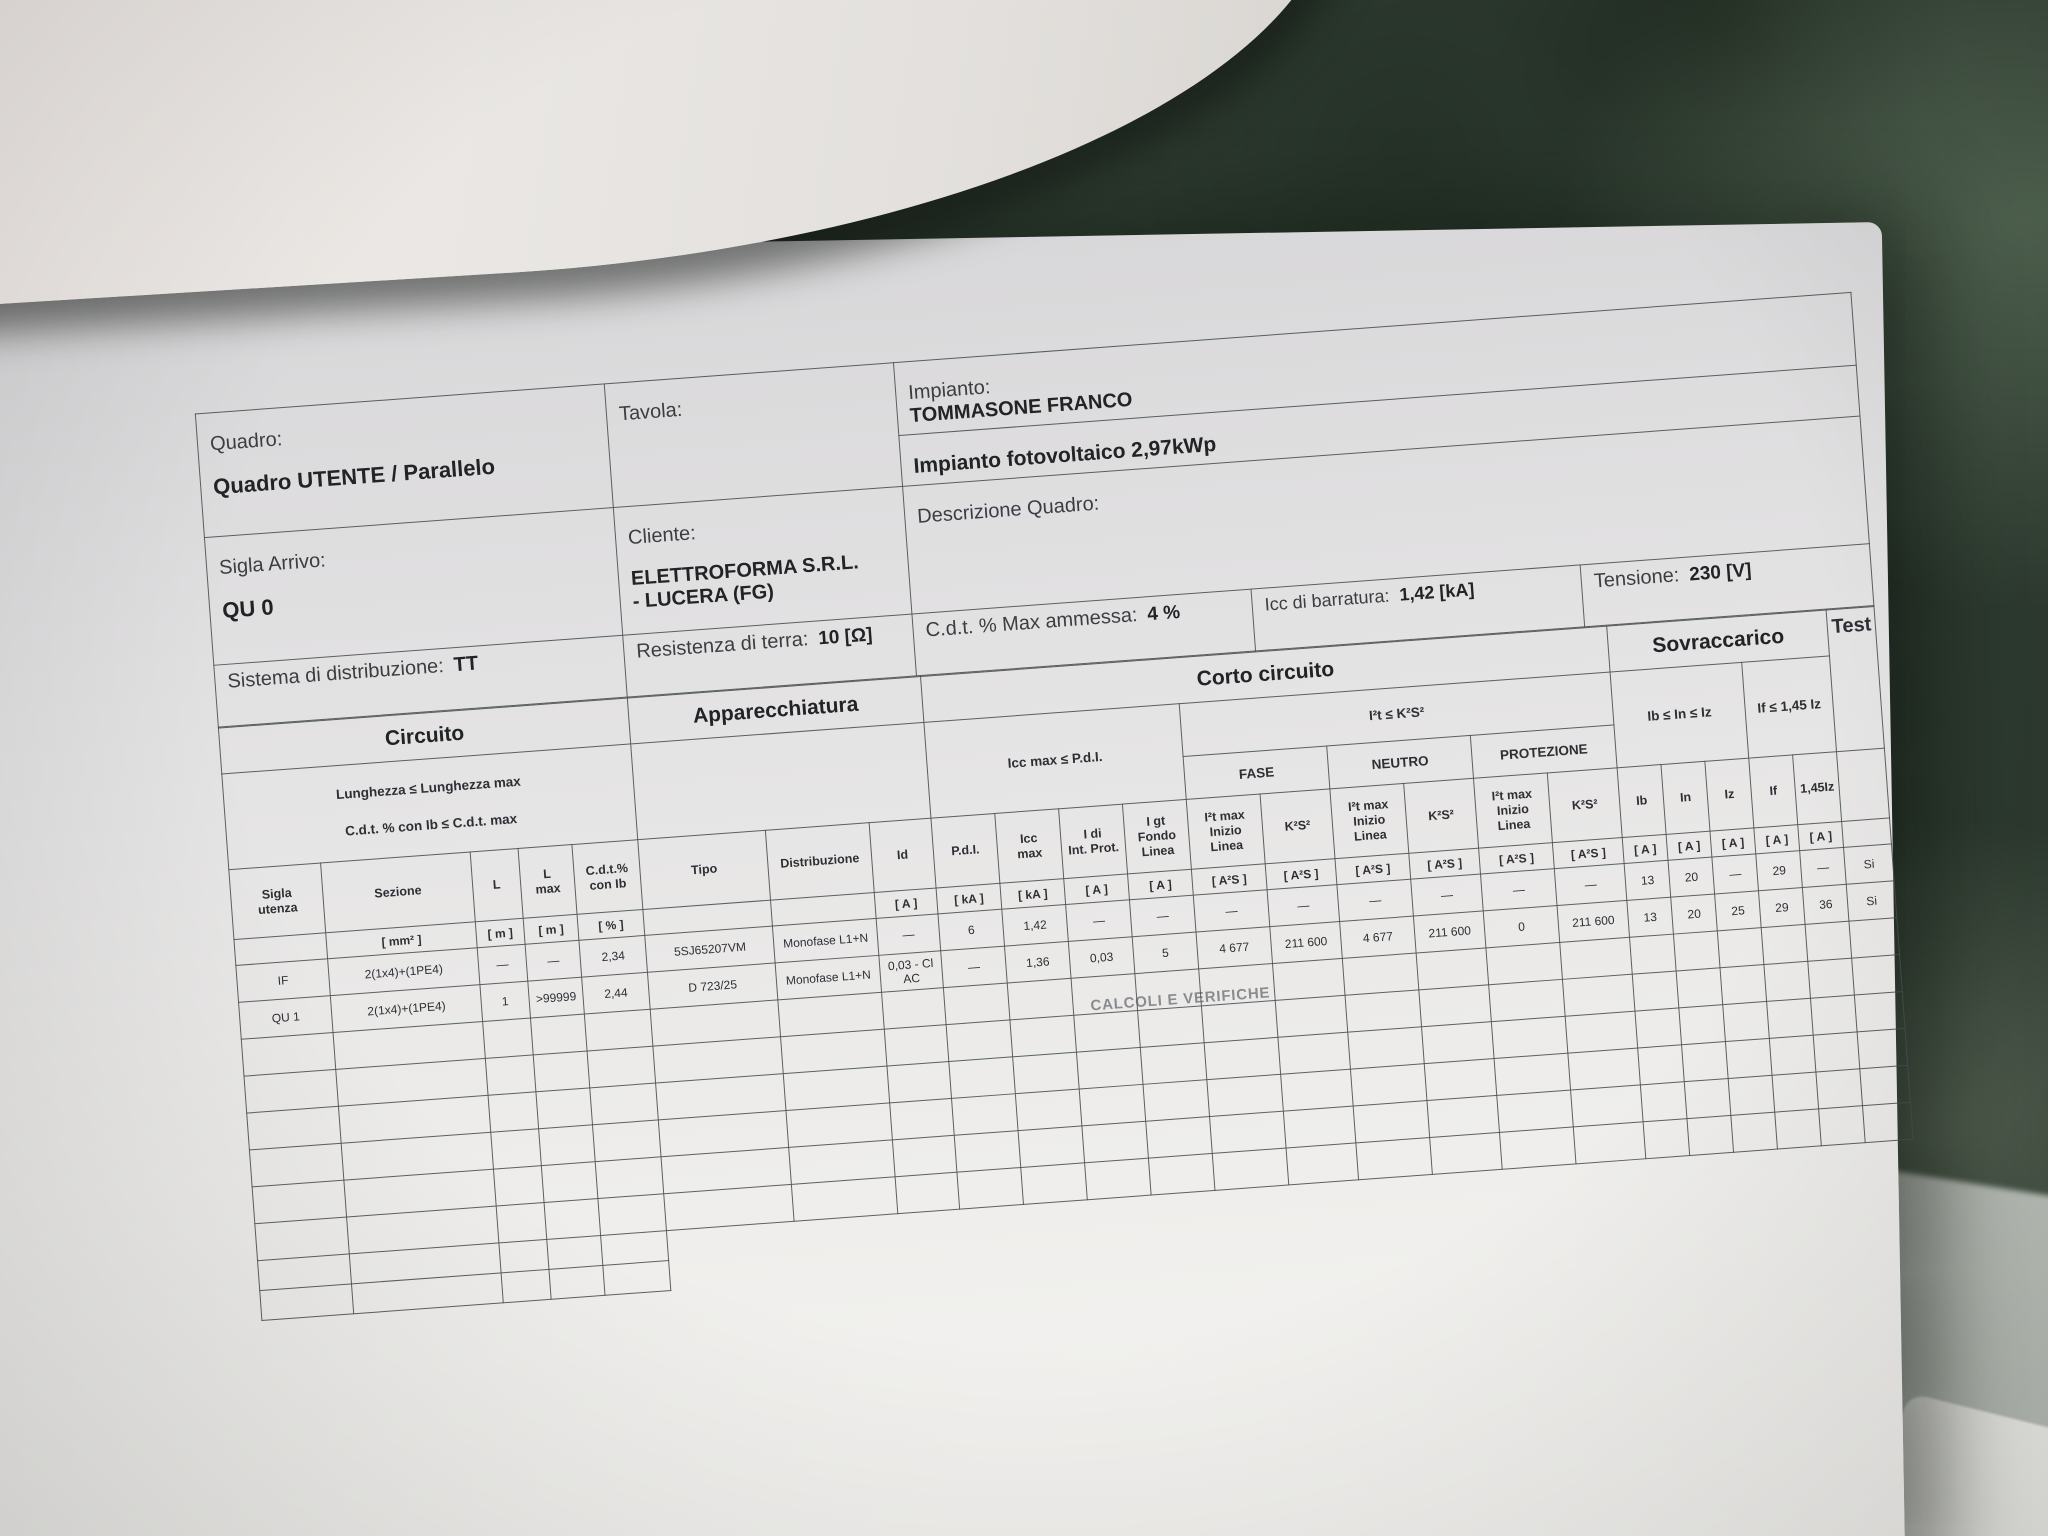 The image size is (2048, 1536). I want to click on resistenza-value: 10 [Ω], so click(845, 637).